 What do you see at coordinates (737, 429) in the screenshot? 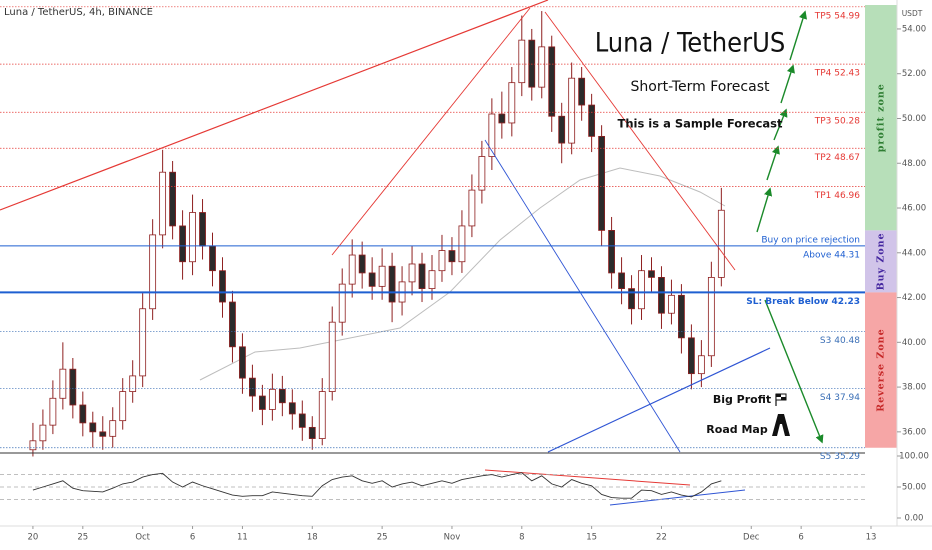
I see `badge-text: Road Map` at bounding box center [737, 429].